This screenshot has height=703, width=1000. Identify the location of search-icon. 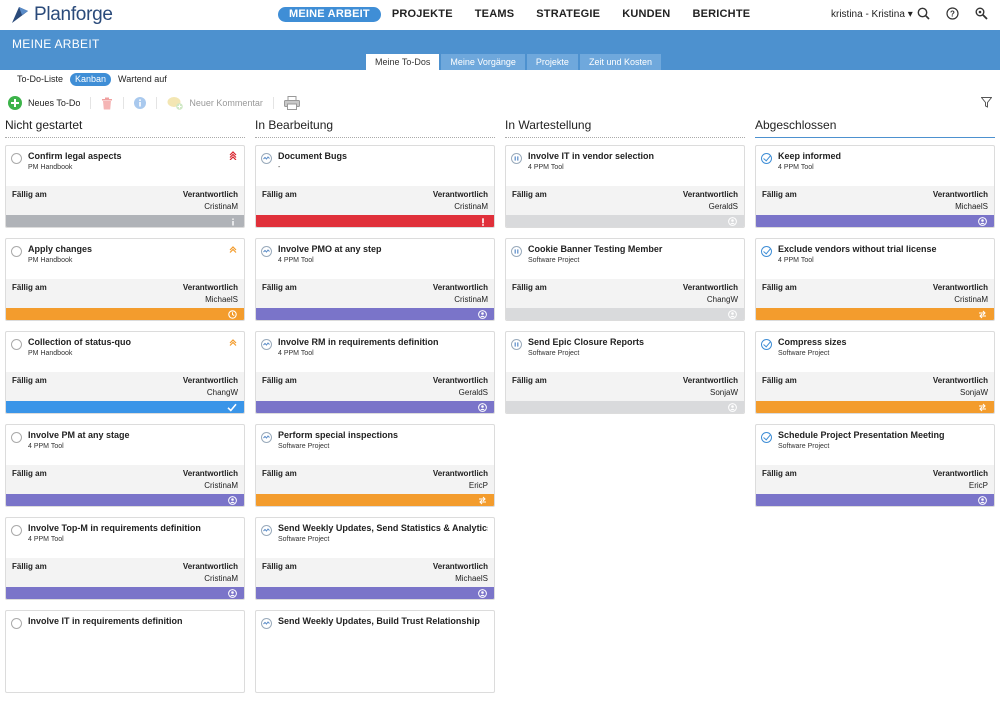
(923, 13).